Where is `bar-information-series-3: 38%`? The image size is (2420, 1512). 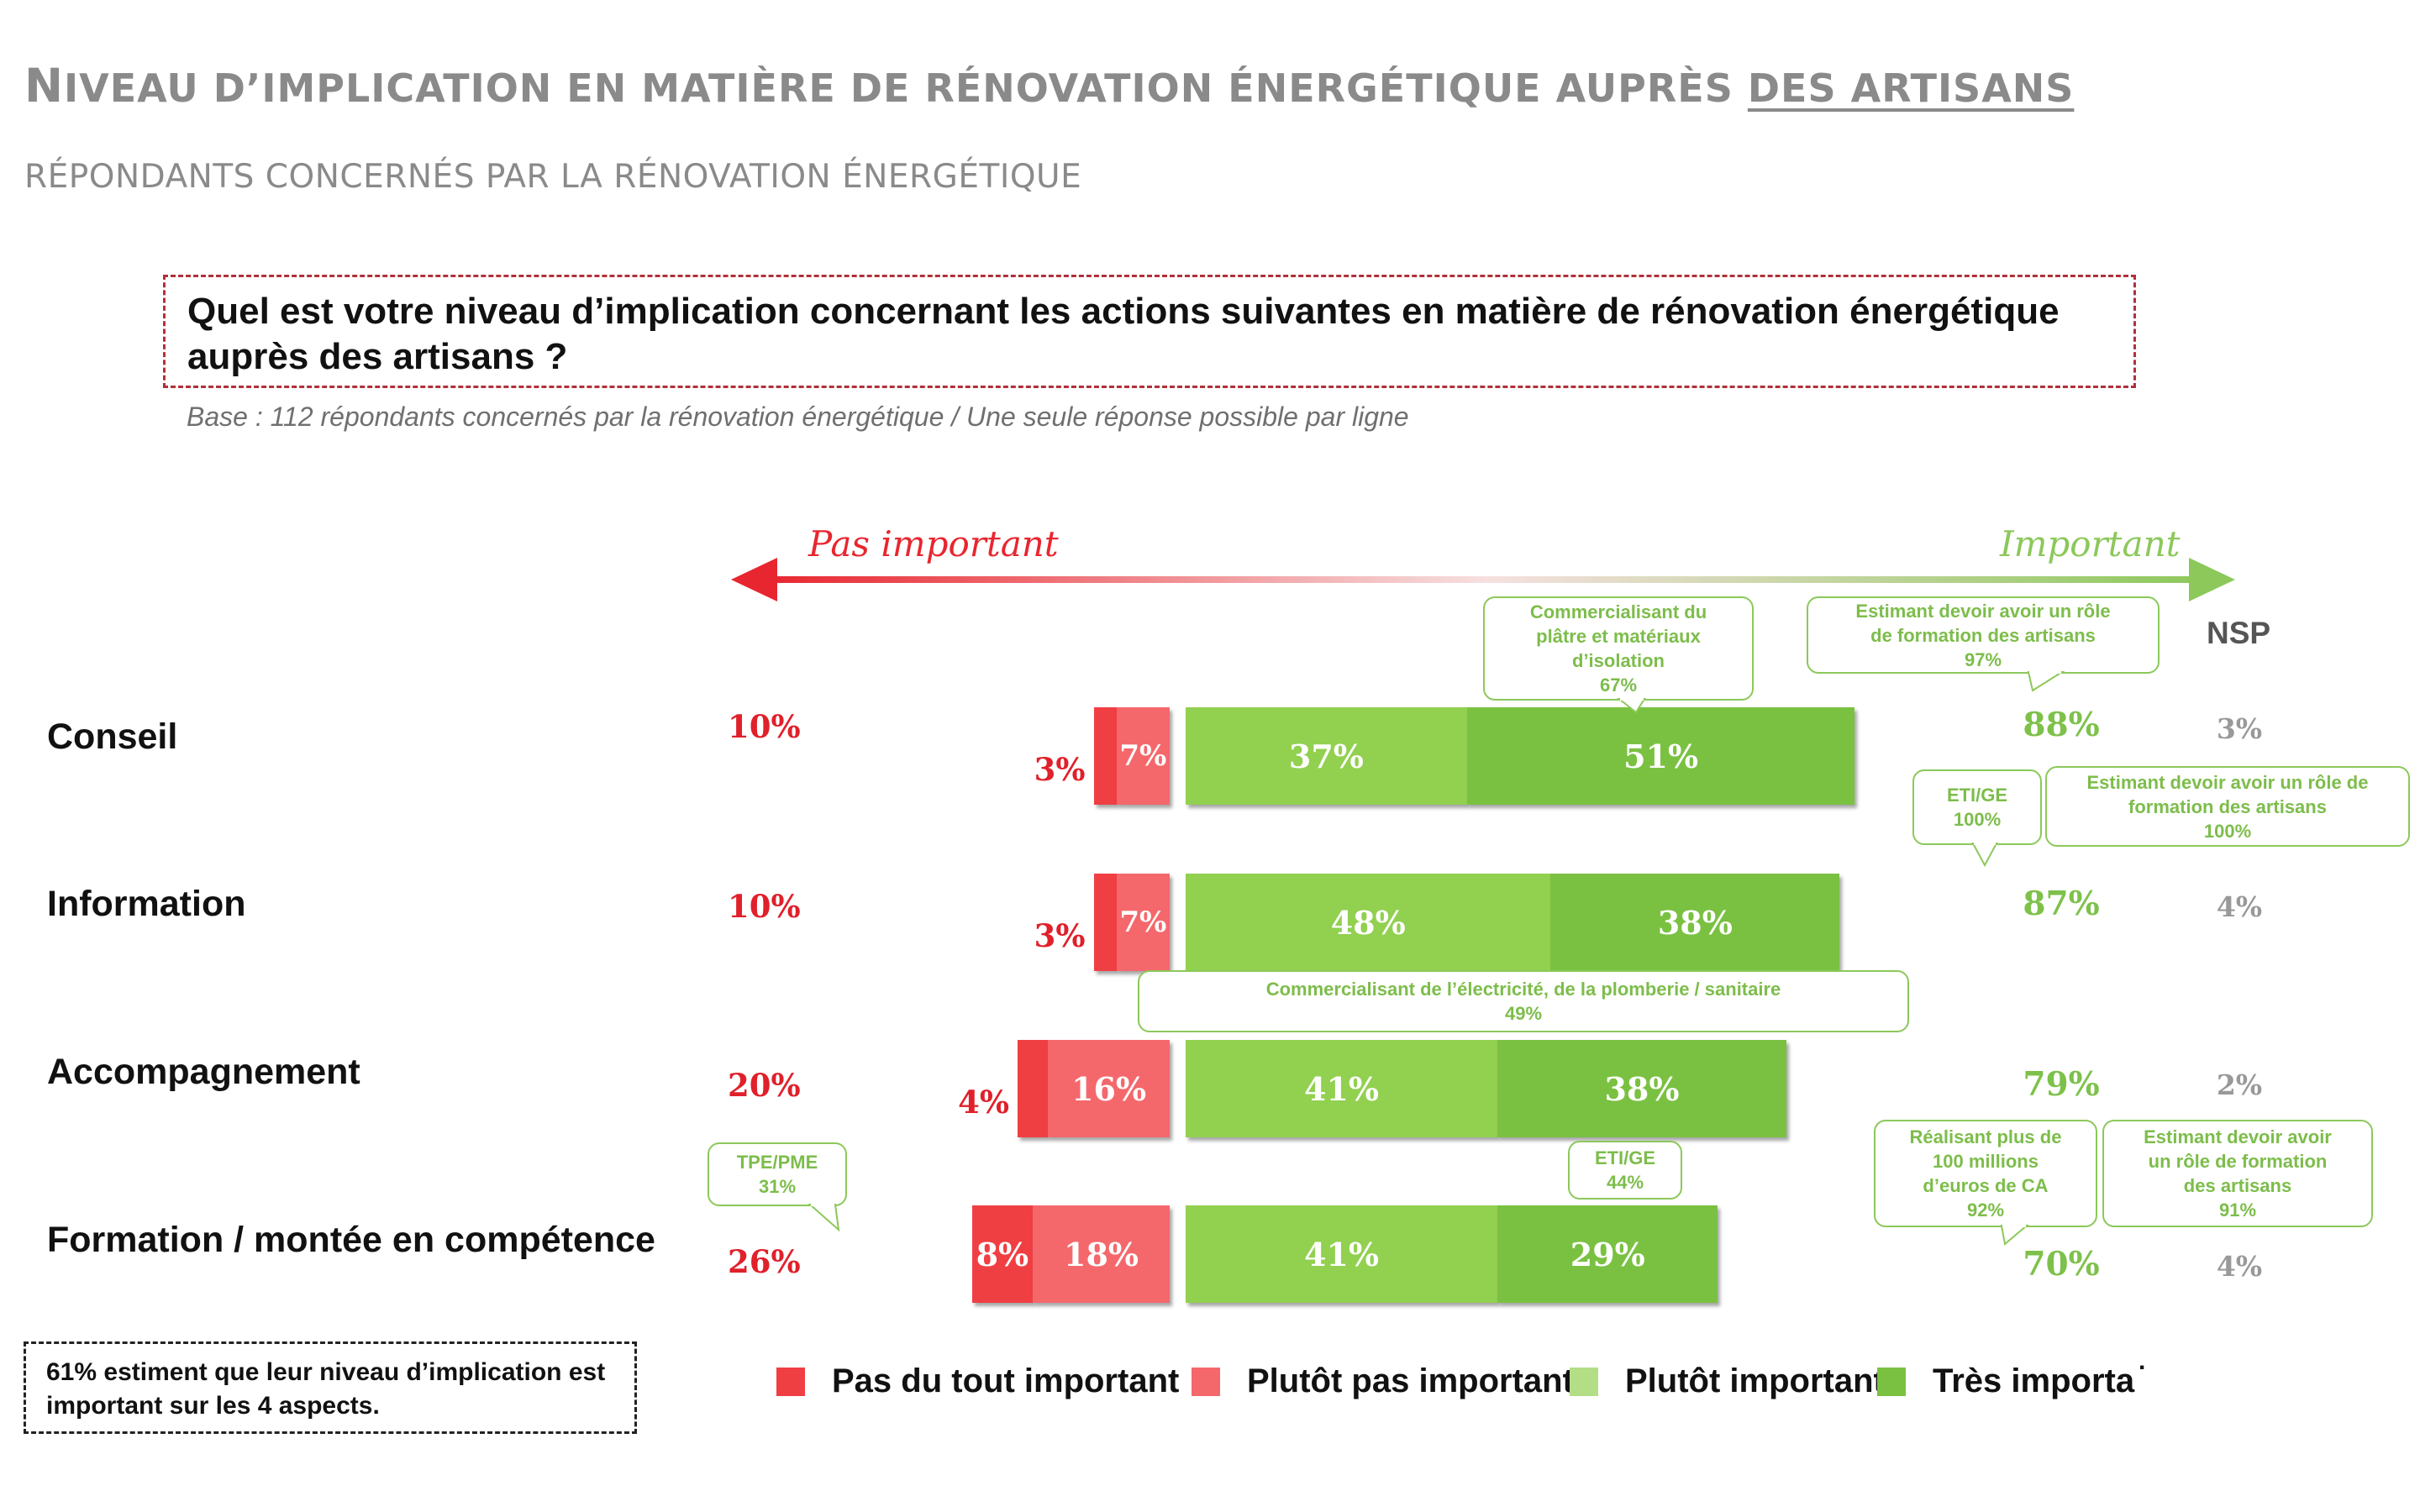
bar-information-series-3: 38% is located at coordinates (1695, 922).